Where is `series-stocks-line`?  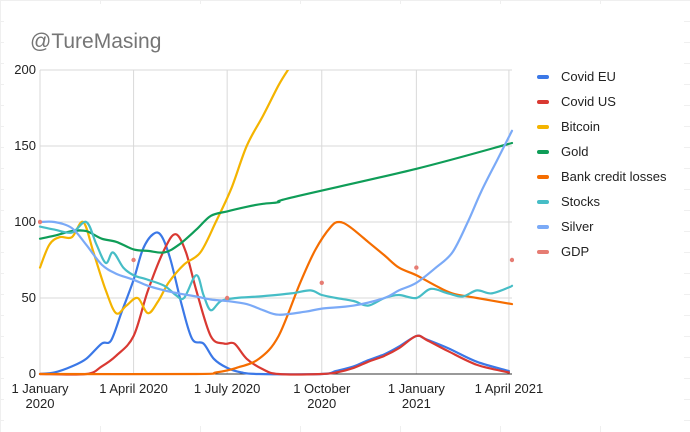
series-stocks-line is located at coordinates (276, 266).